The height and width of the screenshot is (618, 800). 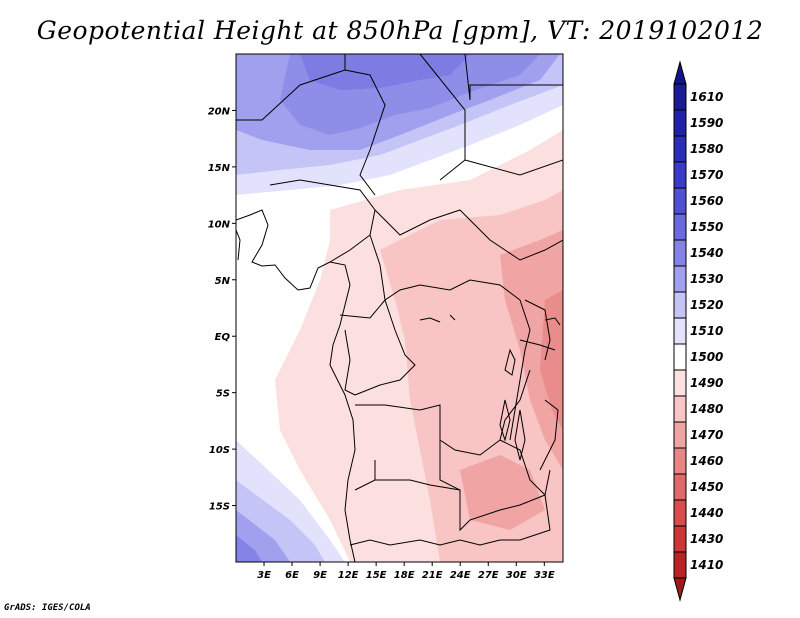 I want to click on colorbar-top-arrow, so click(x=680, y=72).